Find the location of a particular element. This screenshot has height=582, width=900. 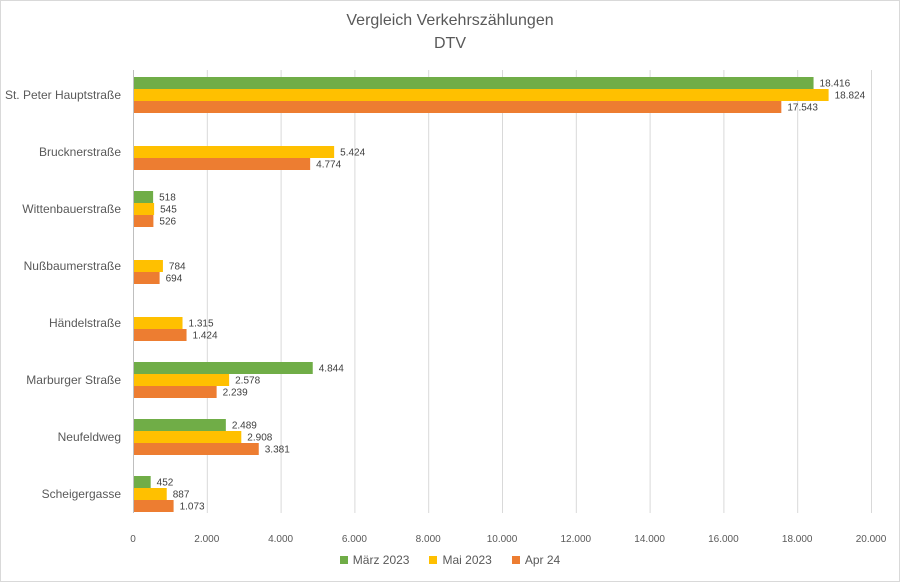

legend-label-apr-24: Apr 24 is located at coordinates (542, 560).